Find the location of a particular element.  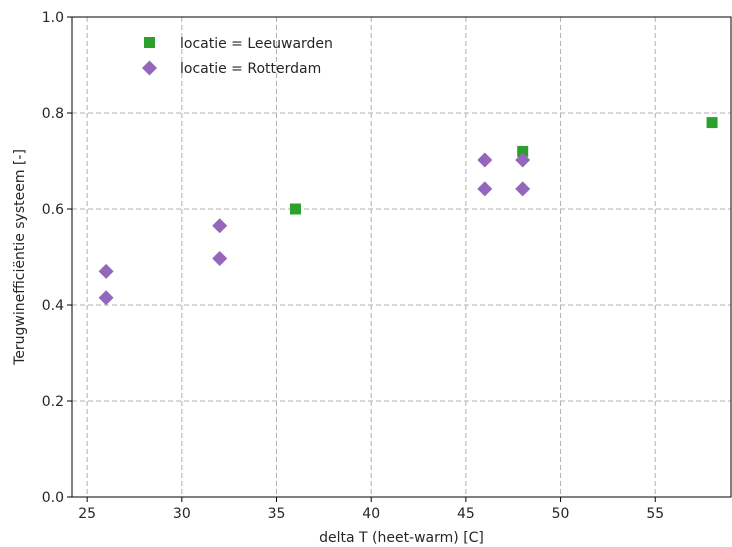

x-tick-label: 45 is located at coordinates (466, 514).